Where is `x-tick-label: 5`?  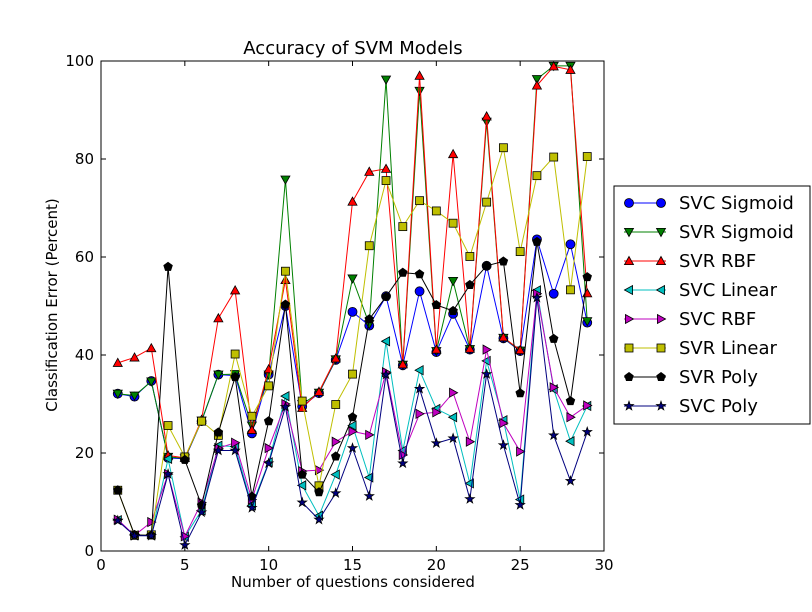 x-tick-label: 5 is located at coordinates (185, 565).